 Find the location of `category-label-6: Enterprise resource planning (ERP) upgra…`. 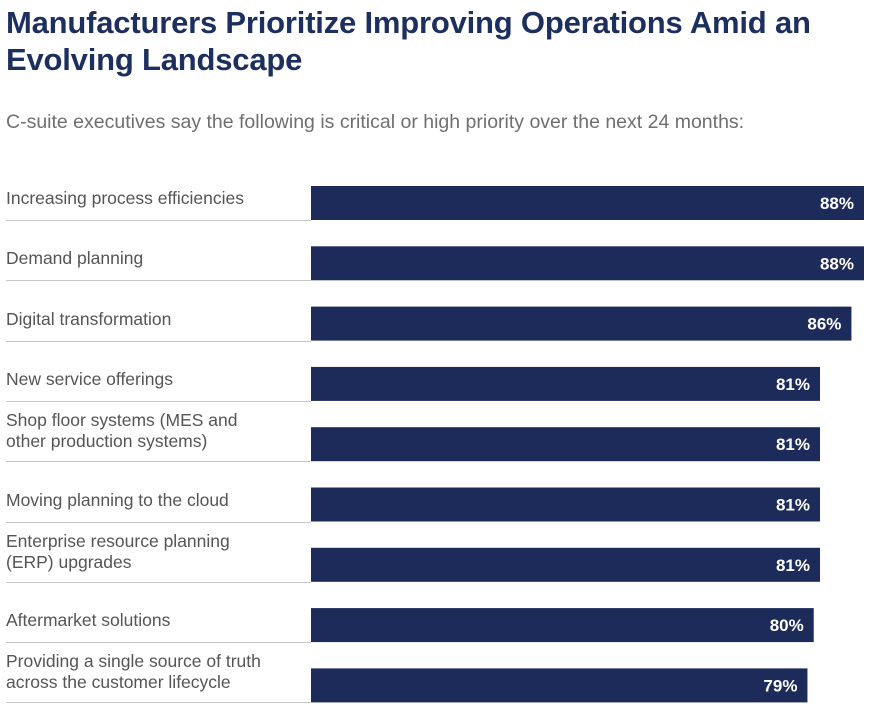

category-label-6: Enterprise resource planning (ERP) upgra… is located at coordinates (118, 551).